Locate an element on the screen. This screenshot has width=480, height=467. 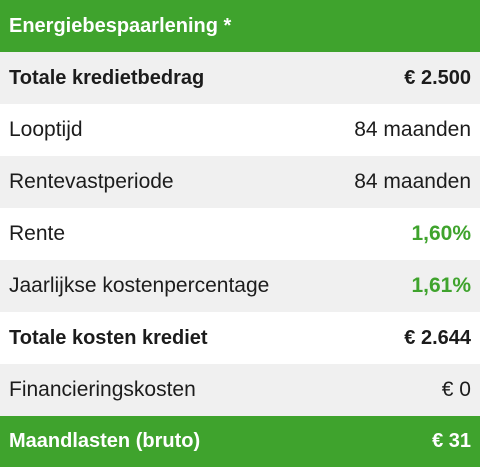
row-duration: Looptijd 84 maanden is located at coordinates (240, 130).